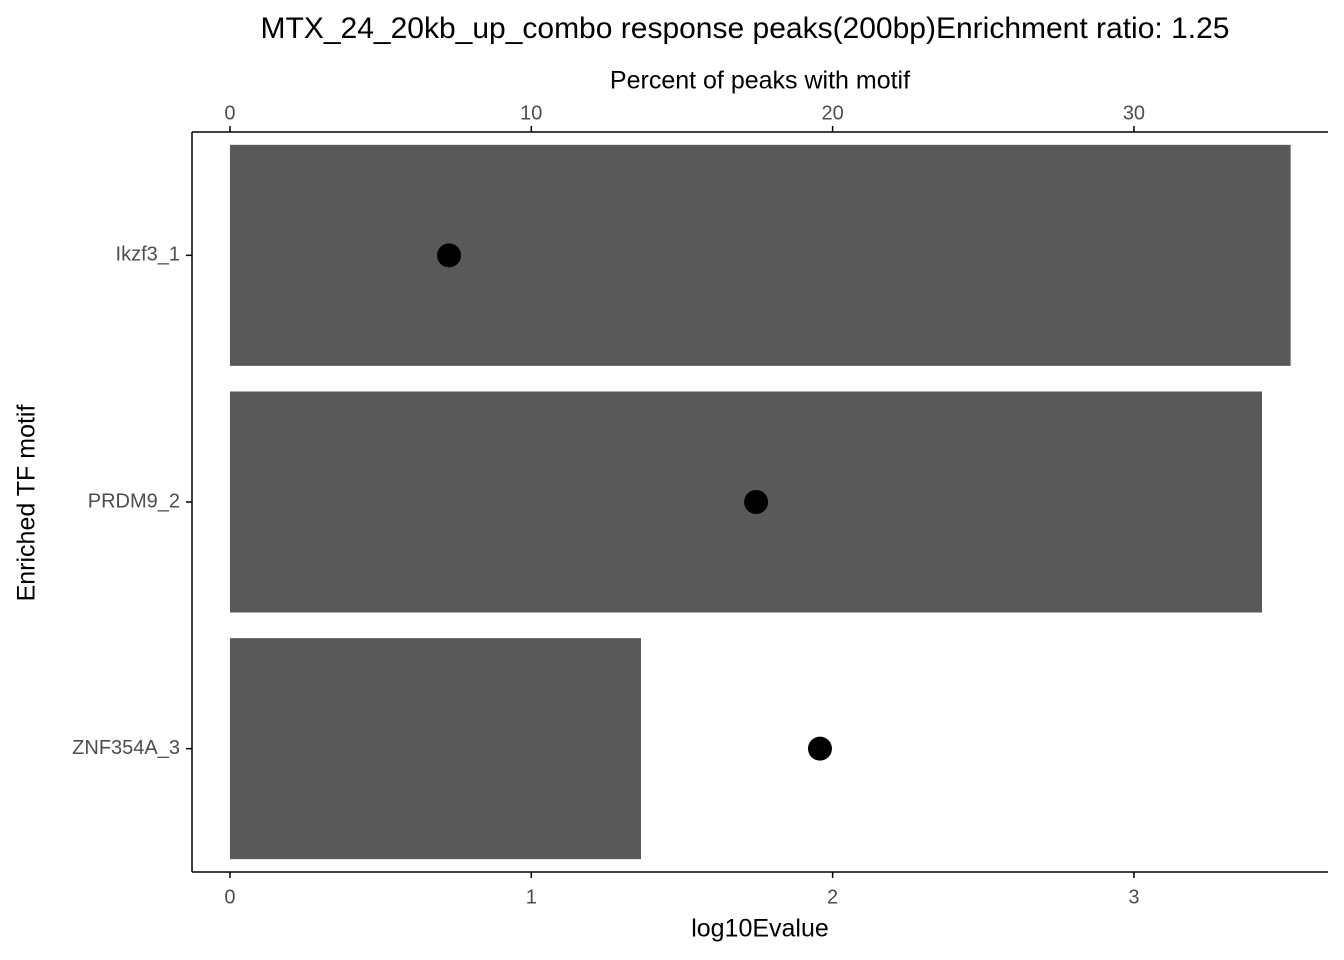  What do you see at coordinates (1133, 897) in the screenshot?
I see `x-tick-label: 3` at bounding box center [1133, 897].